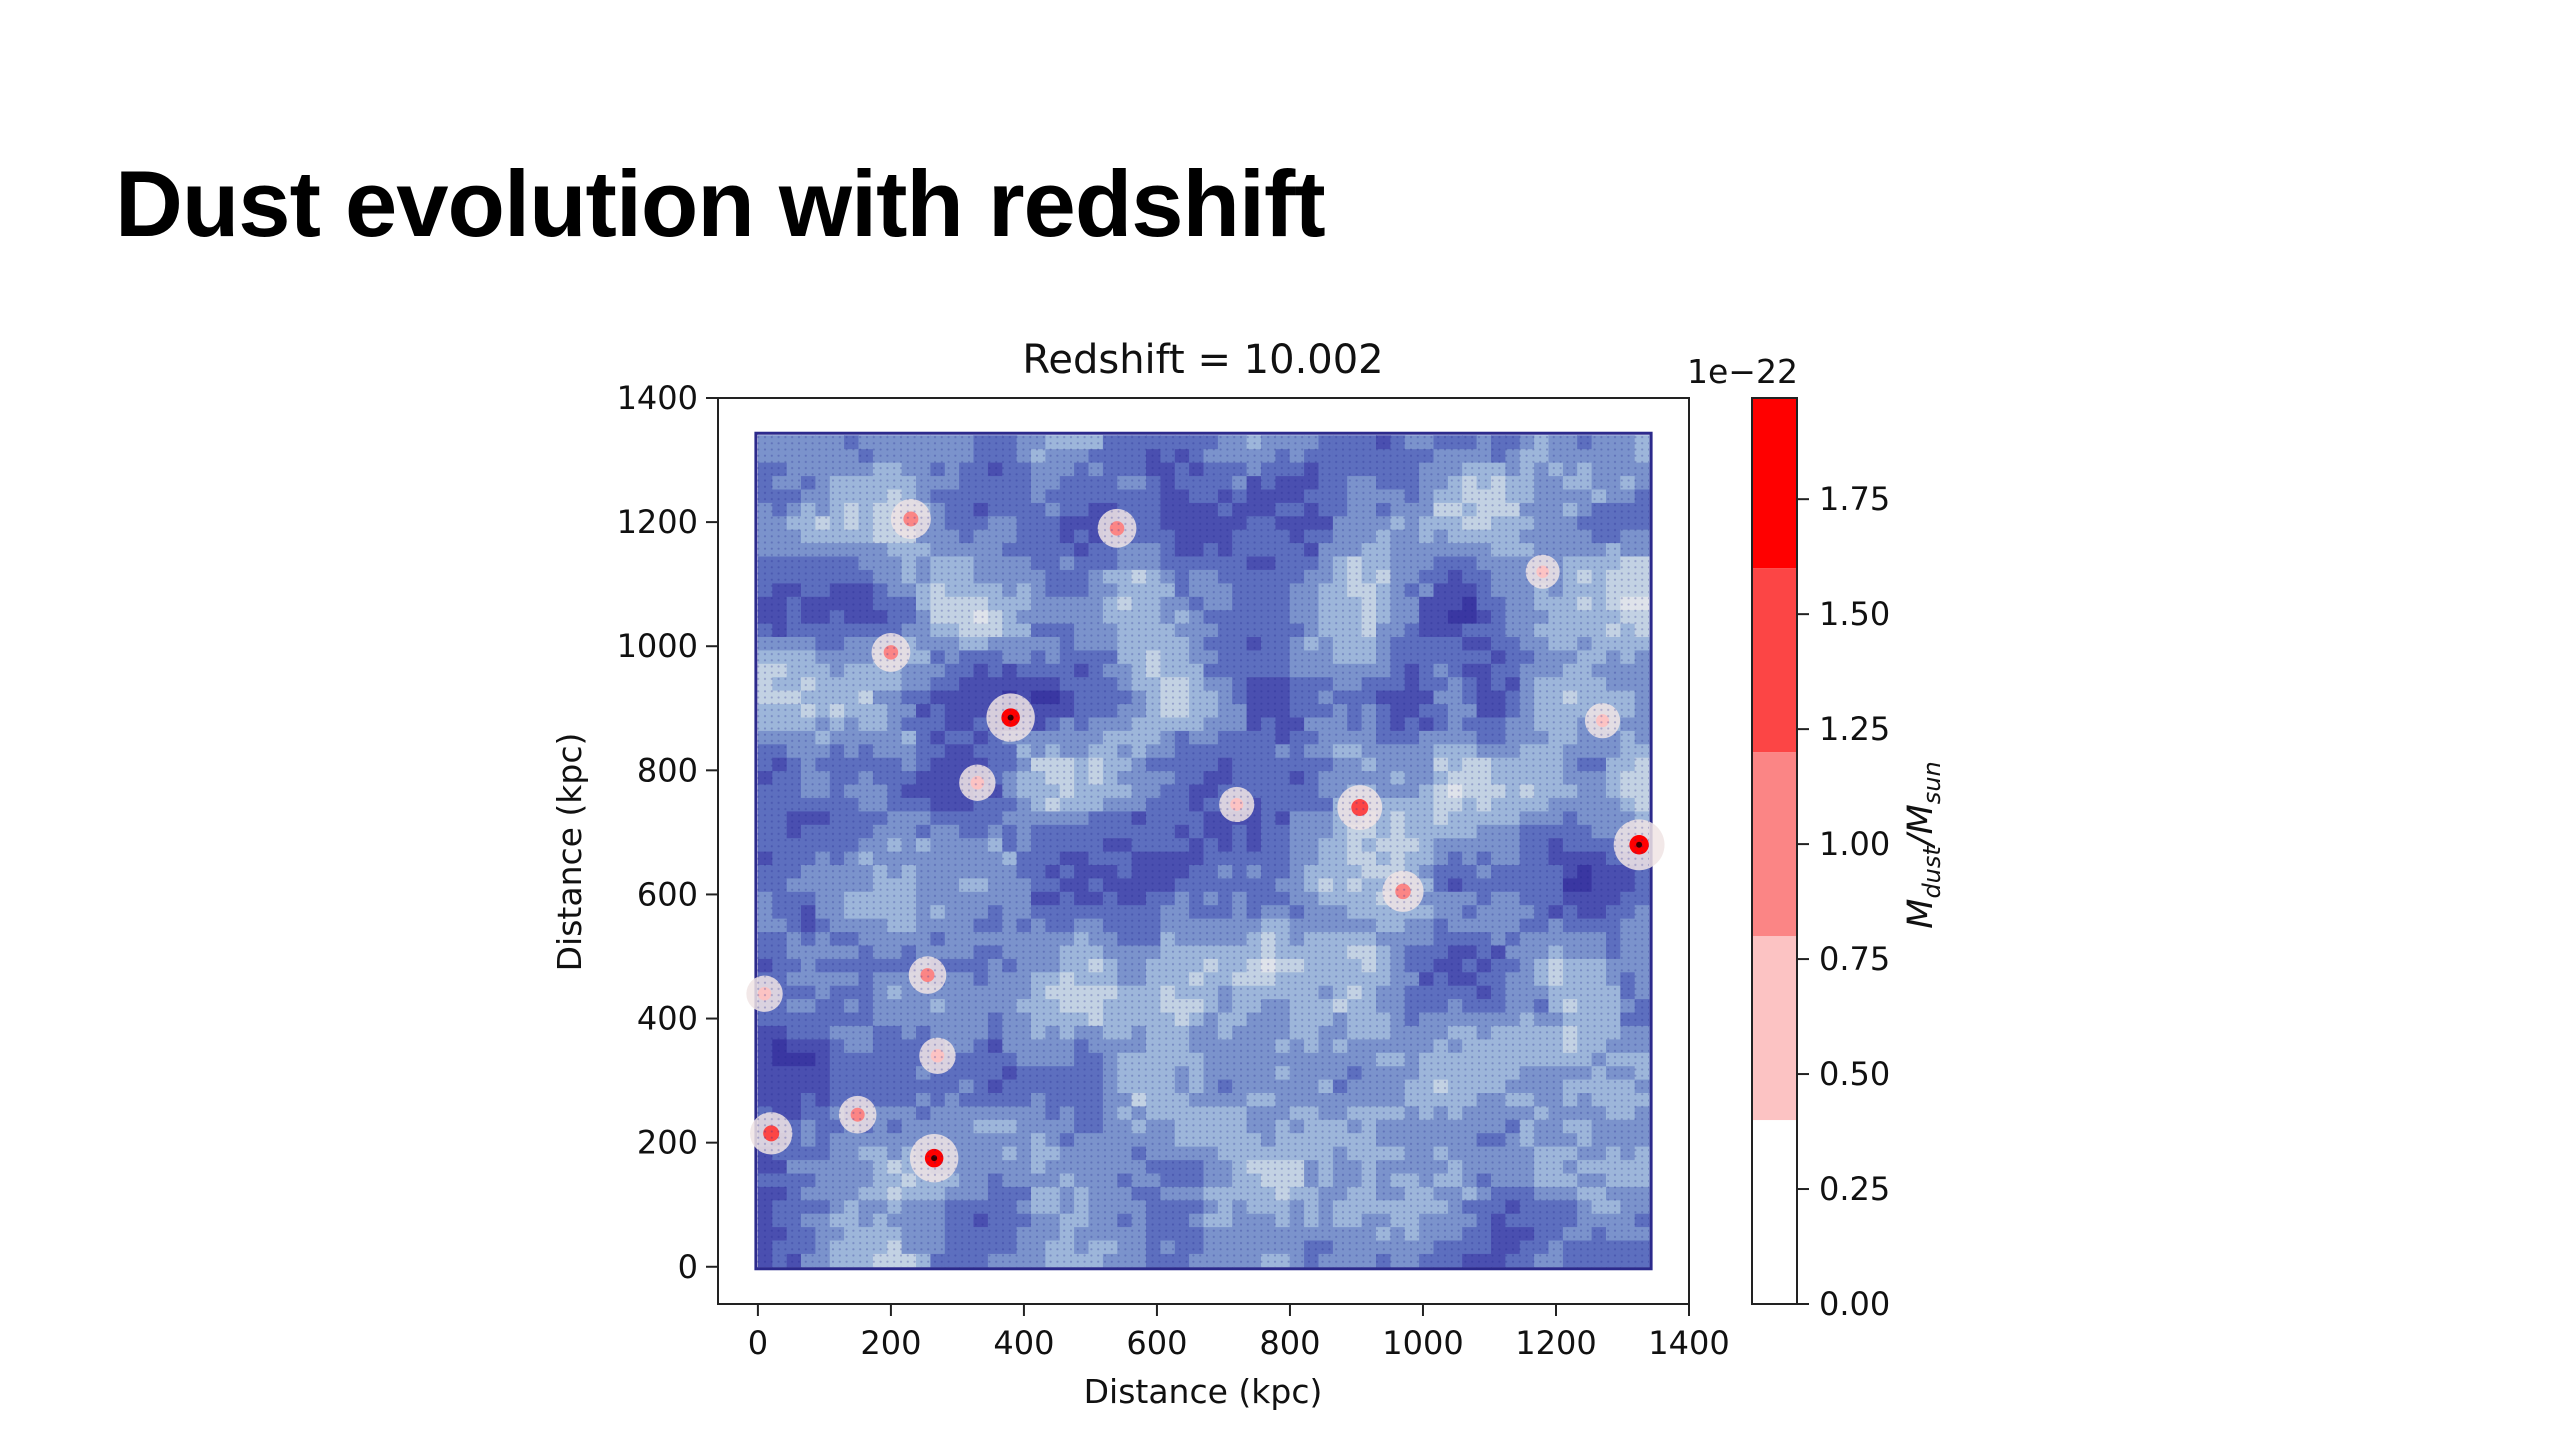  What do you see at coordinates (1854, 844) in the screenshot?
I see `colorbar-tick-label: 1.00` at bounding box center [1854, 844].